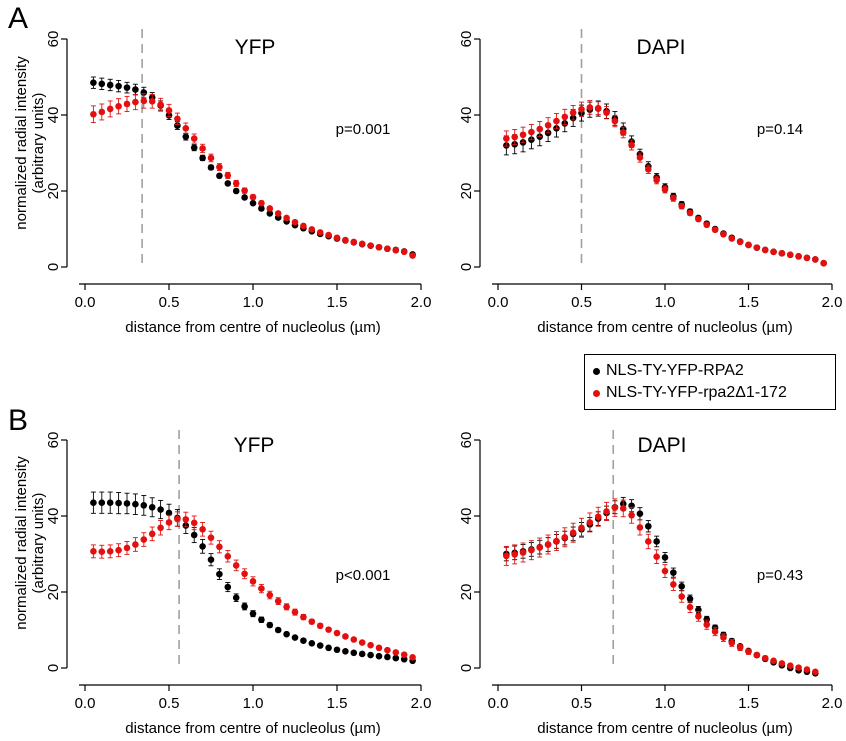  I want to click on x-tick-label: 2.0, so click(421, 302).